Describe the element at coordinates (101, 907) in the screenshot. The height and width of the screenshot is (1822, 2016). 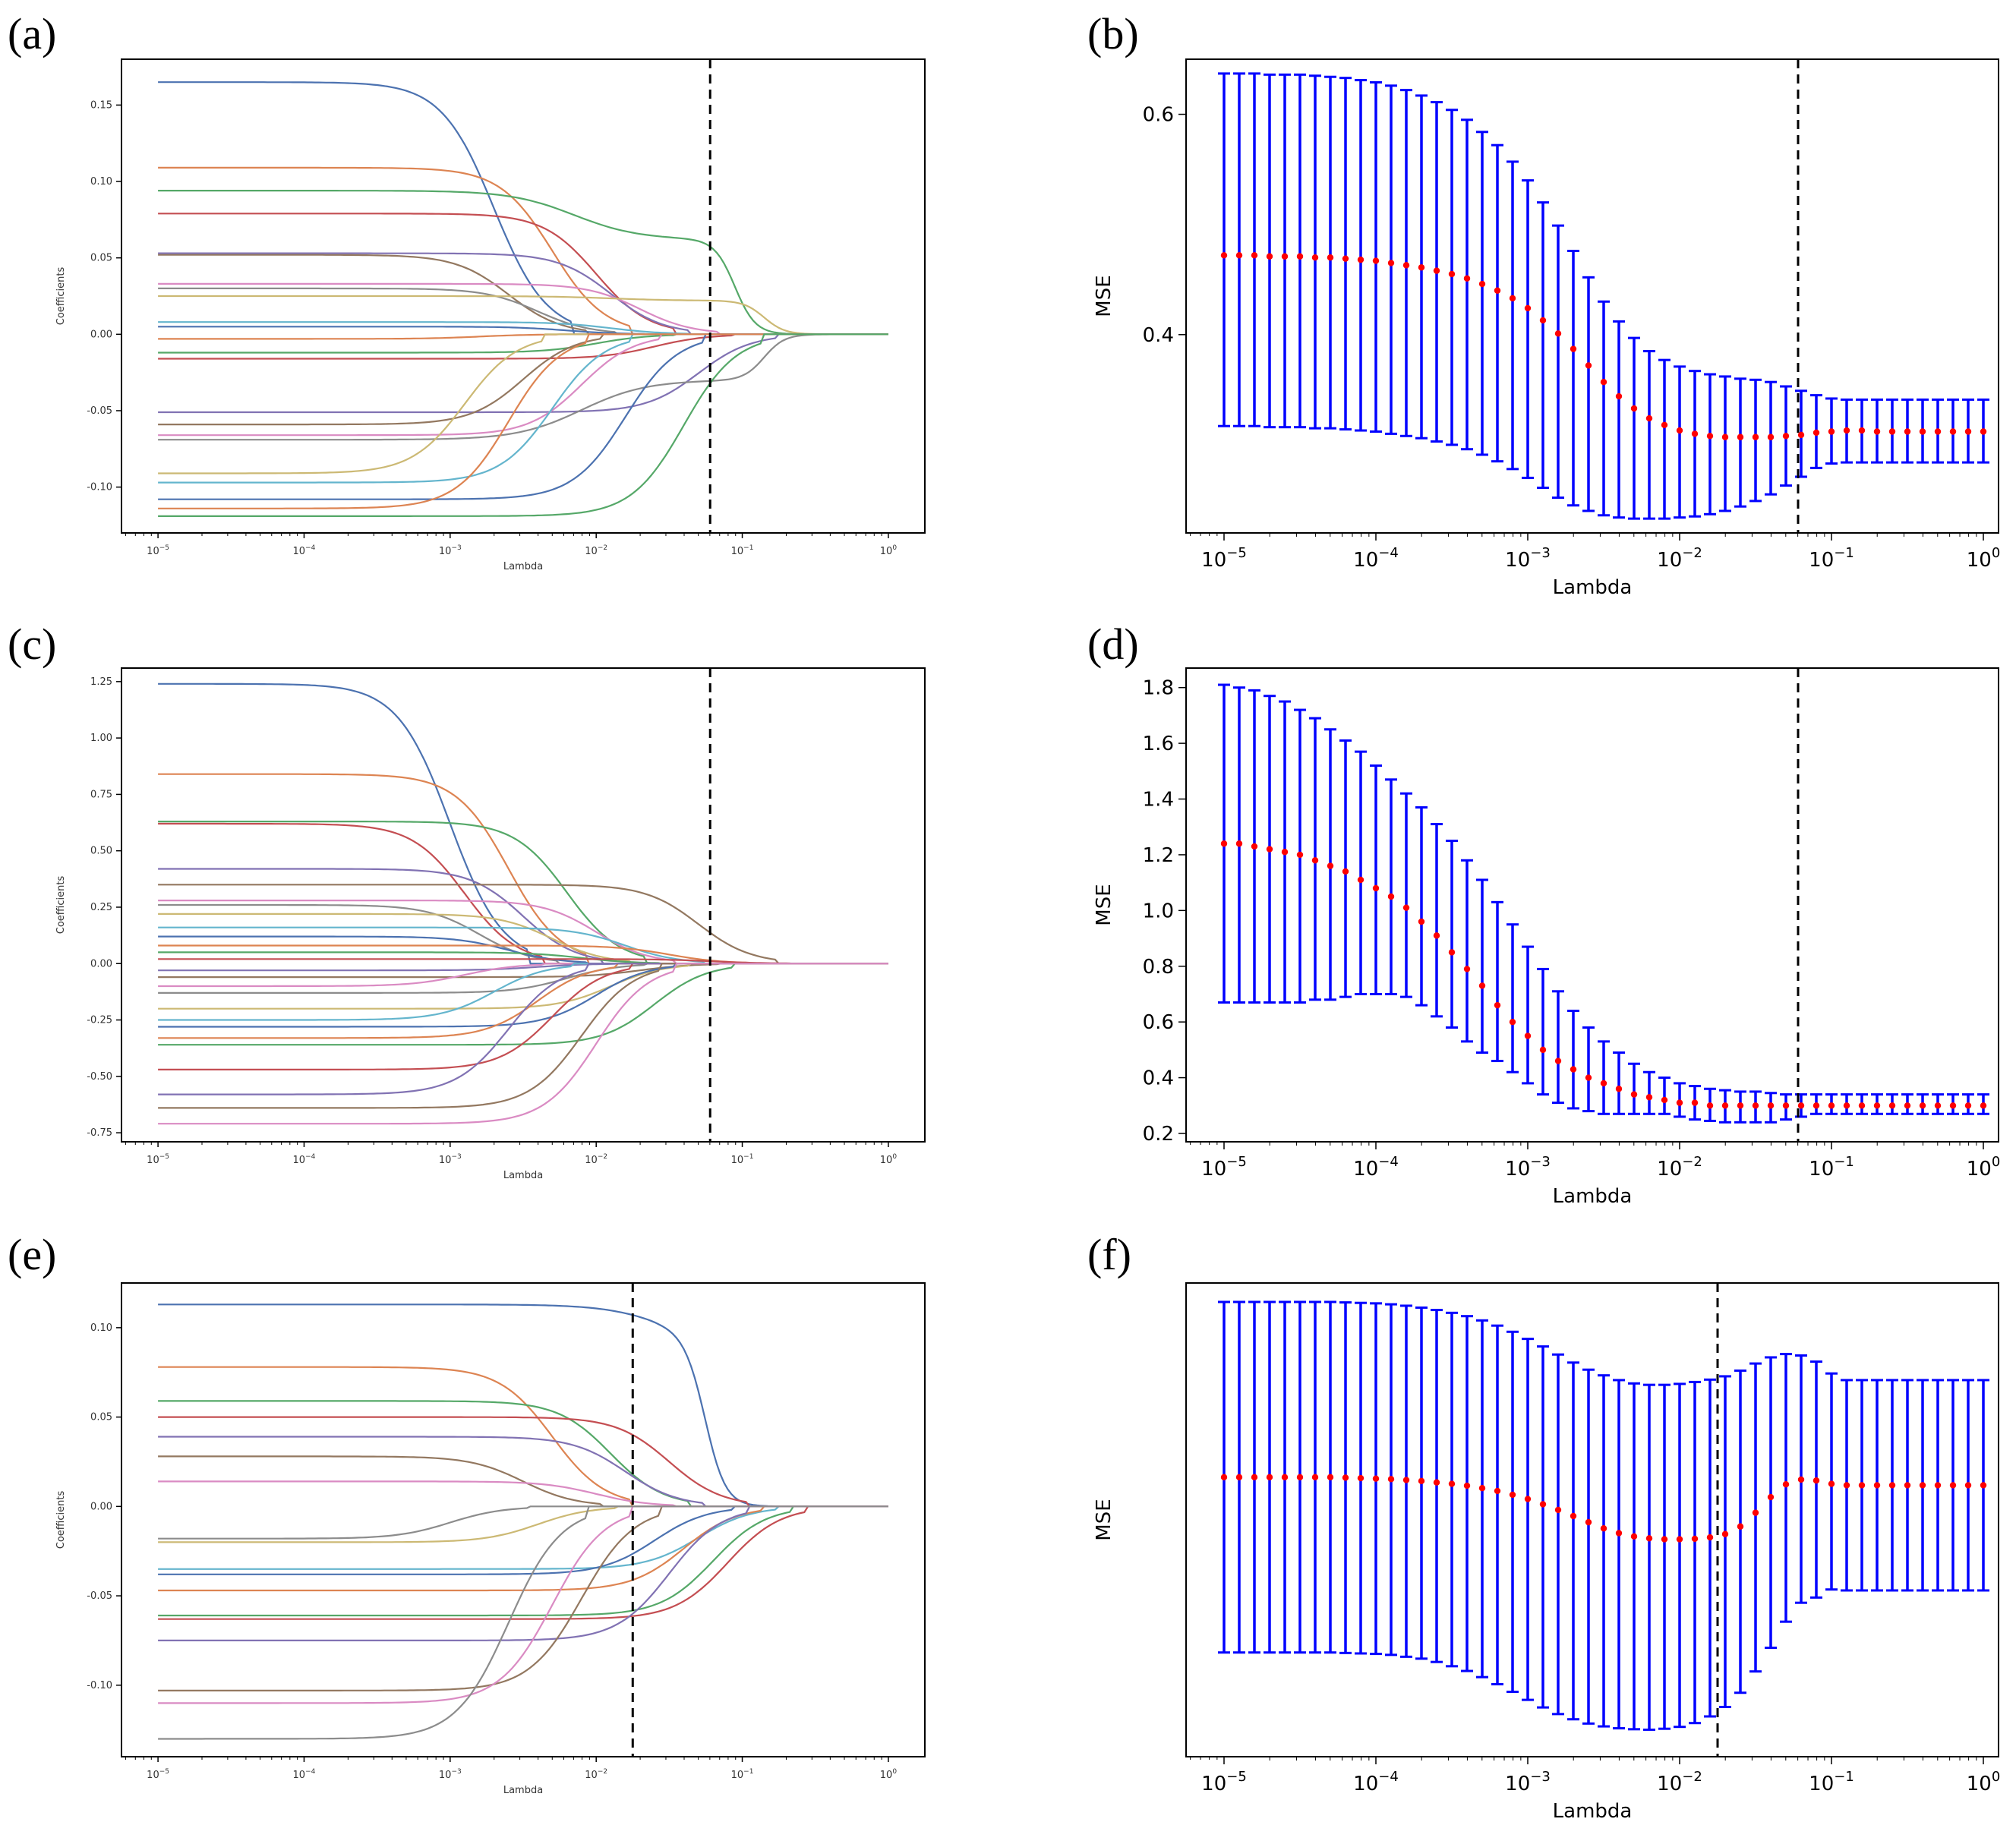
I see `y-tick-label: 0.25` at that location.